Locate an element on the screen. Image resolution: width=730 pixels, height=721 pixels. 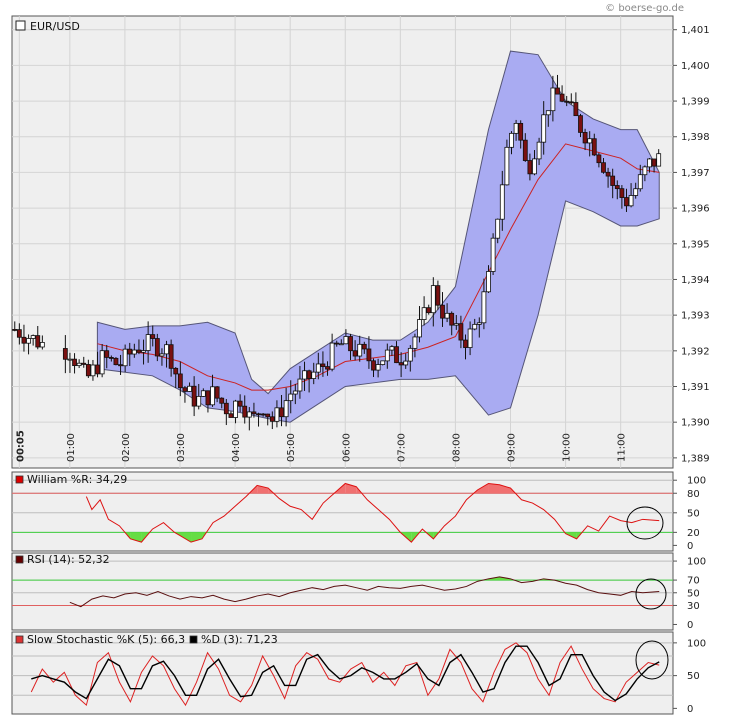
x-tick-label: 04:00 is located at coordinates (236, 447).